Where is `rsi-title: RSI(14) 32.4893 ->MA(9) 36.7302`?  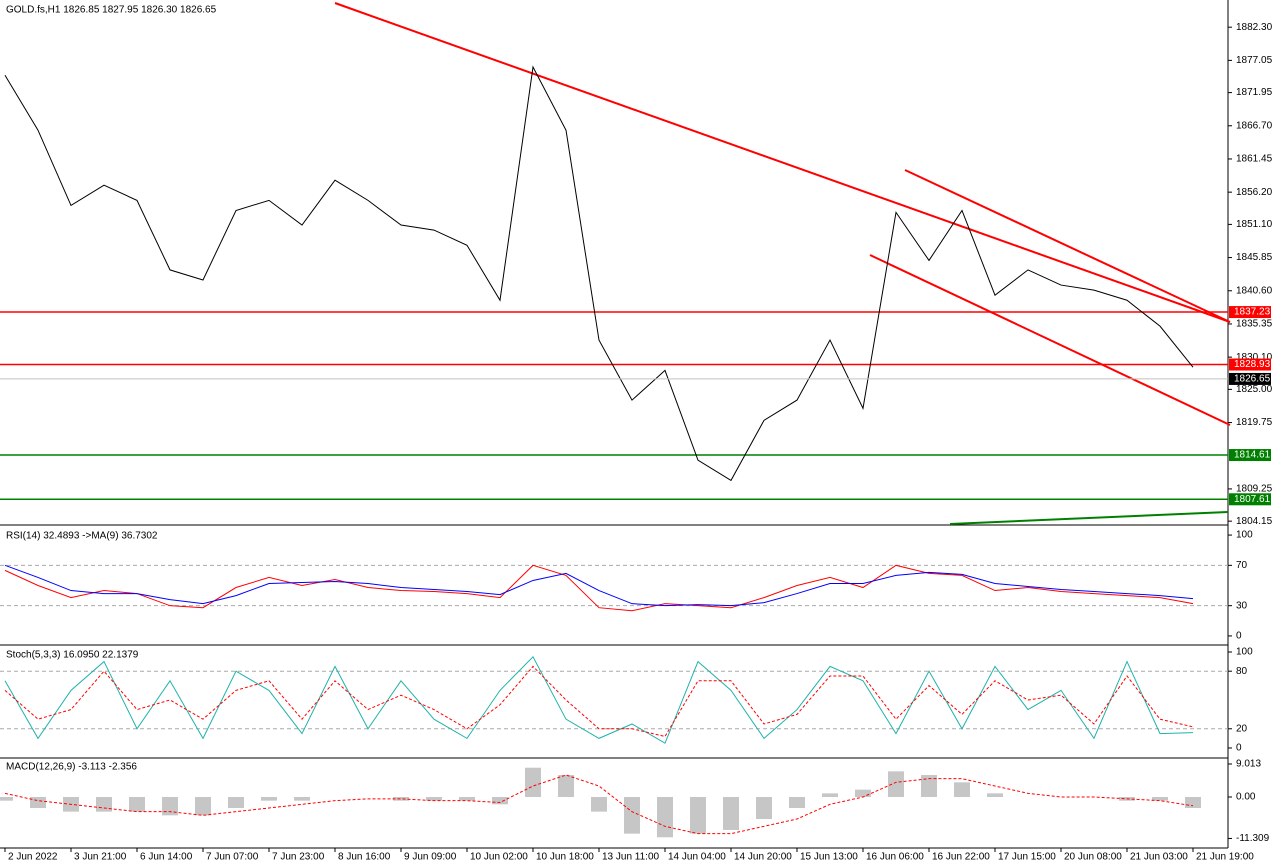 rsi-title: RSI(14) 32.4893 ->MA(9) 36.7302 is located at coordinates (82, 536).